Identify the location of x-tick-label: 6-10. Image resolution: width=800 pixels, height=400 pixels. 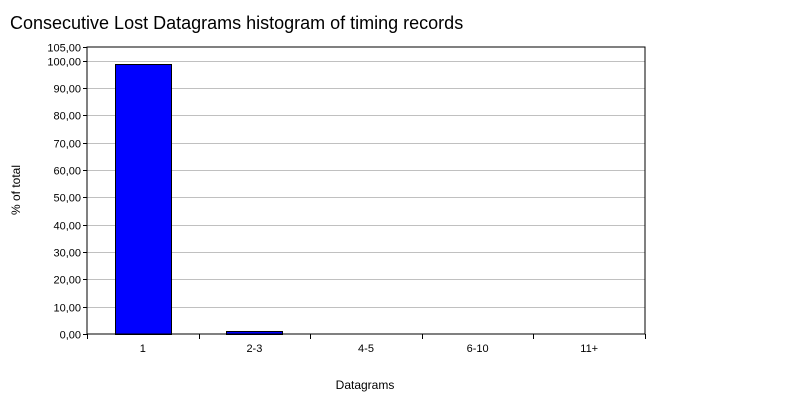
(478, 349).